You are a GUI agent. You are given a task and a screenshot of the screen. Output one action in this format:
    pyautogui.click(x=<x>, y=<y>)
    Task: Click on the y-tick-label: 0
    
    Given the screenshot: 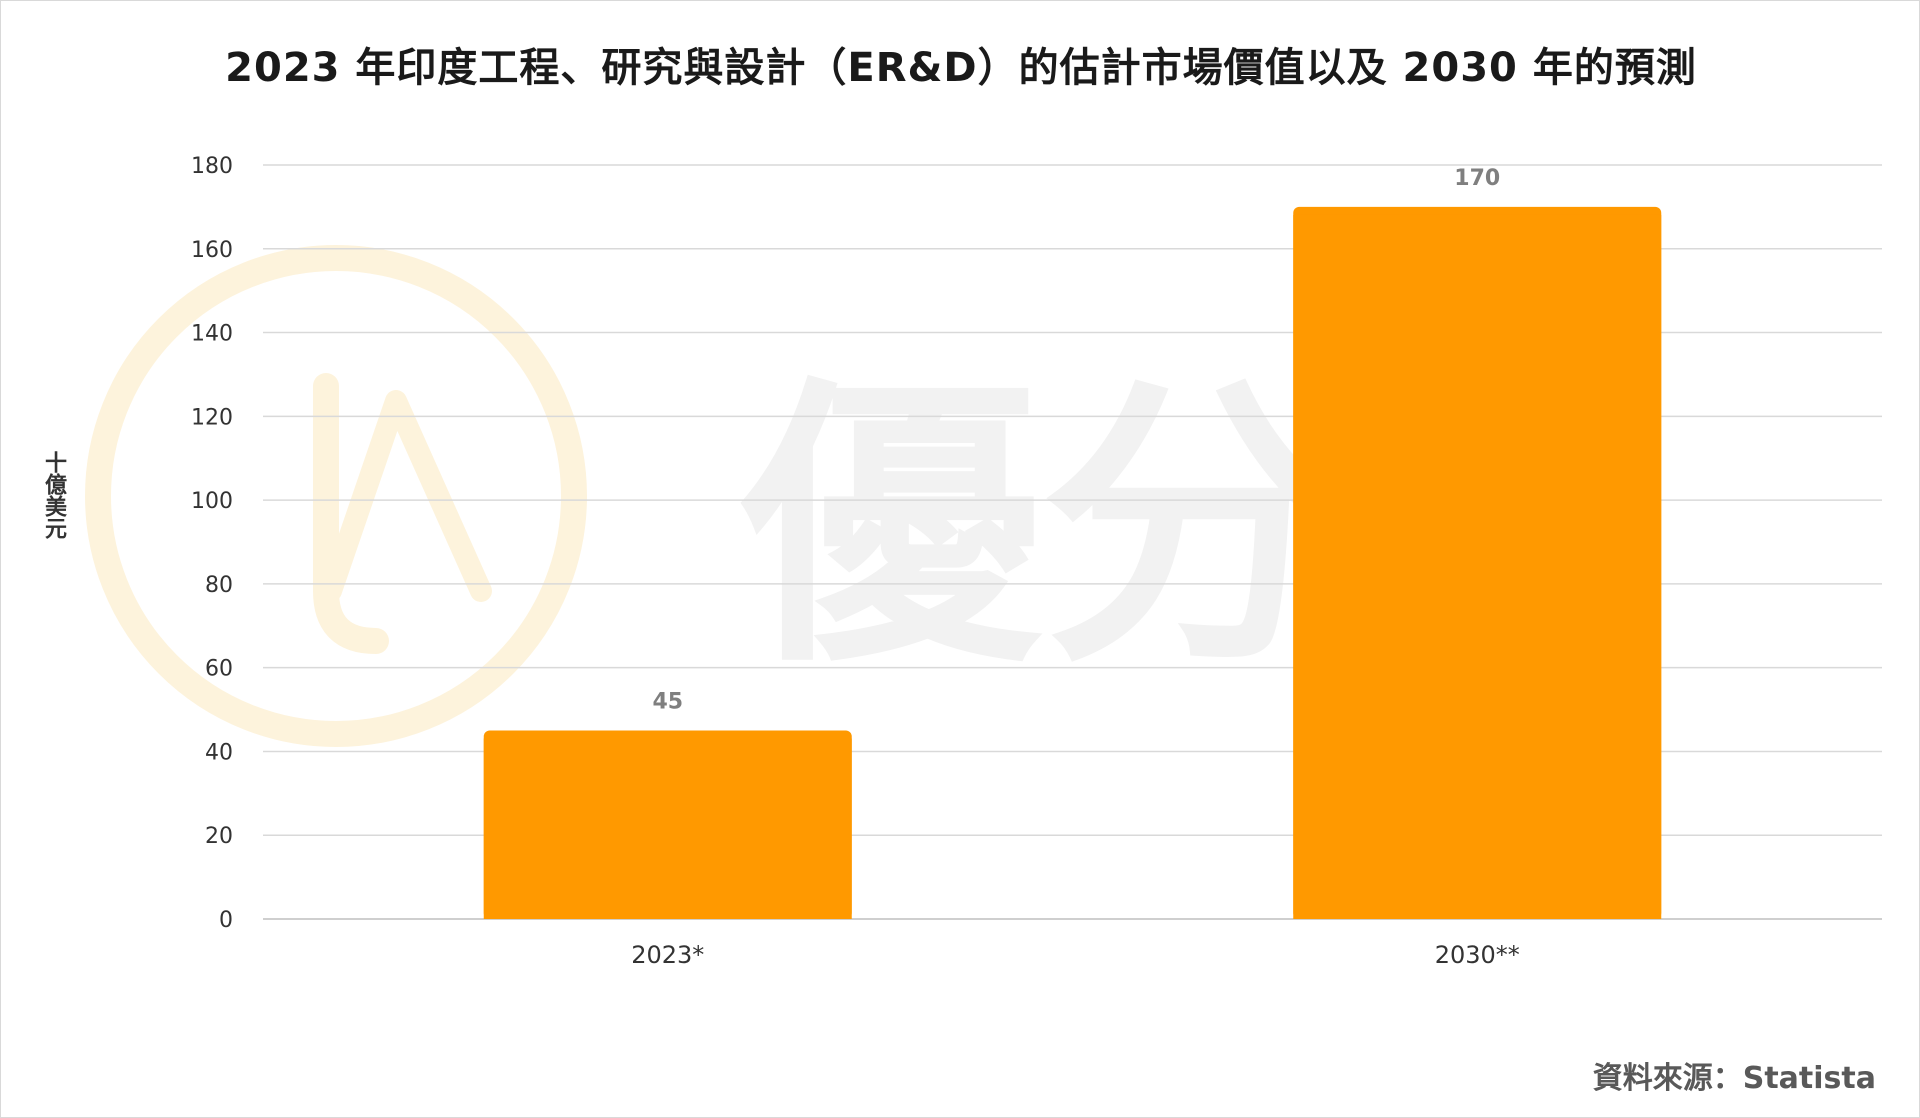 What is the action you would take?
    pyautogui.click(x=226, y=920)
    